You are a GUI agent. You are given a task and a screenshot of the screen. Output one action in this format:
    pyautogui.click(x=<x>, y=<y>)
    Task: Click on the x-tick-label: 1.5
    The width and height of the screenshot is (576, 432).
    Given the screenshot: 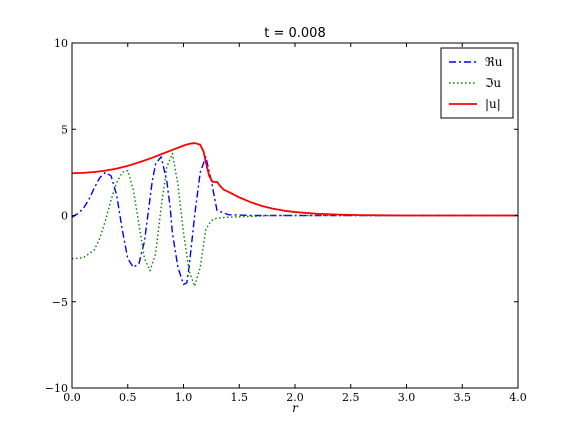 What is the action you would take?
    pyautogui.click(x=240, y=397)
    